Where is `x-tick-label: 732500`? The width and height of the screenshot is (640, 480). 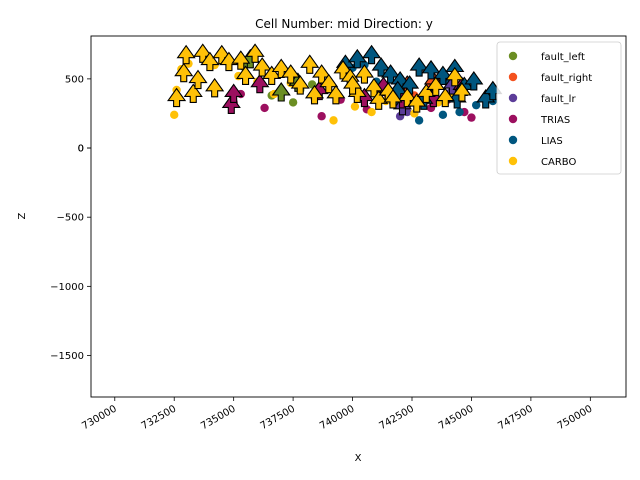
x-tick-label: 732500 is located at coordinates (159, 418).